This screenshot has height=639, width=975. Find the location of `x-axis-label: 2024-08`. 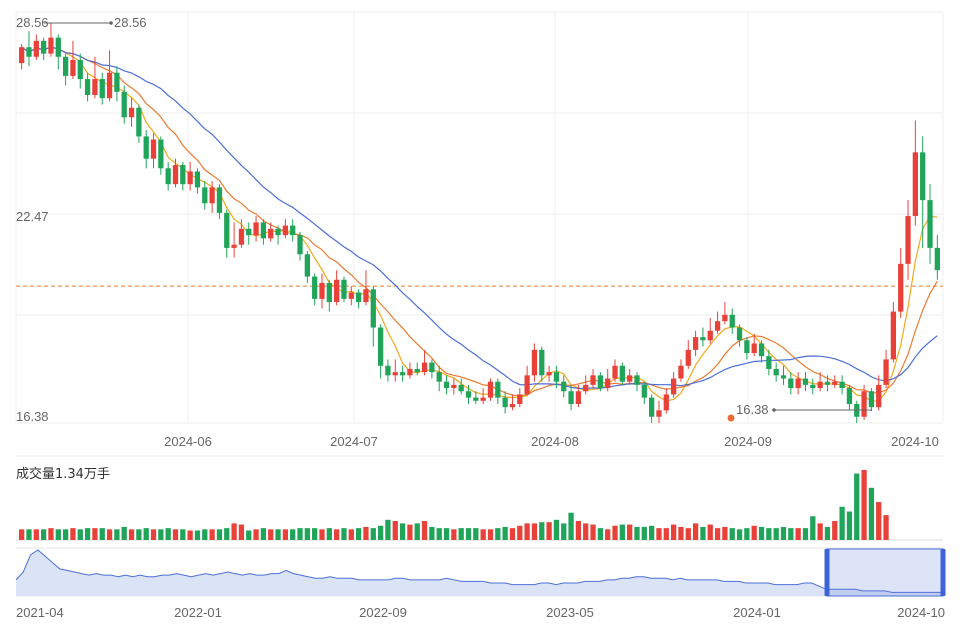

x-axis-label: 2024-08 is located at coordinates (555, 441).